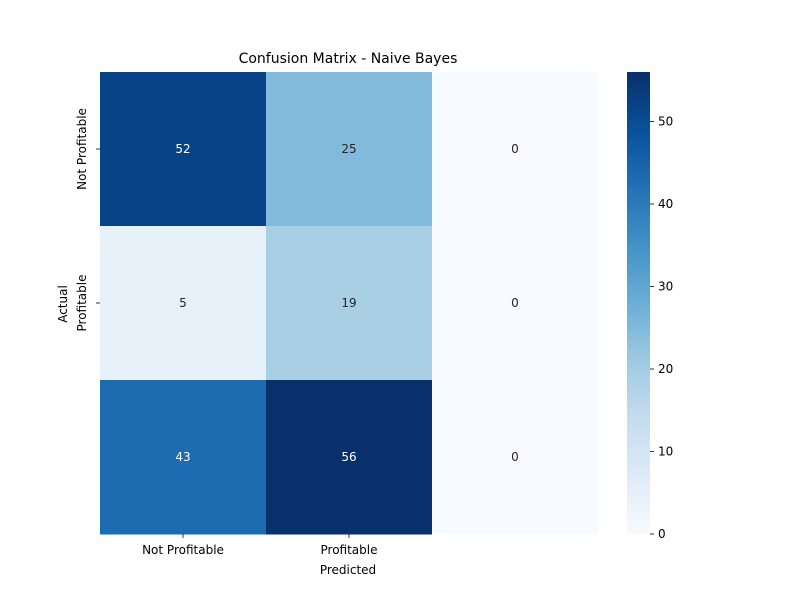 This screenshot has height=600, width=800. I want to click on colorbar-tick-label: 30, so click(665, 287).